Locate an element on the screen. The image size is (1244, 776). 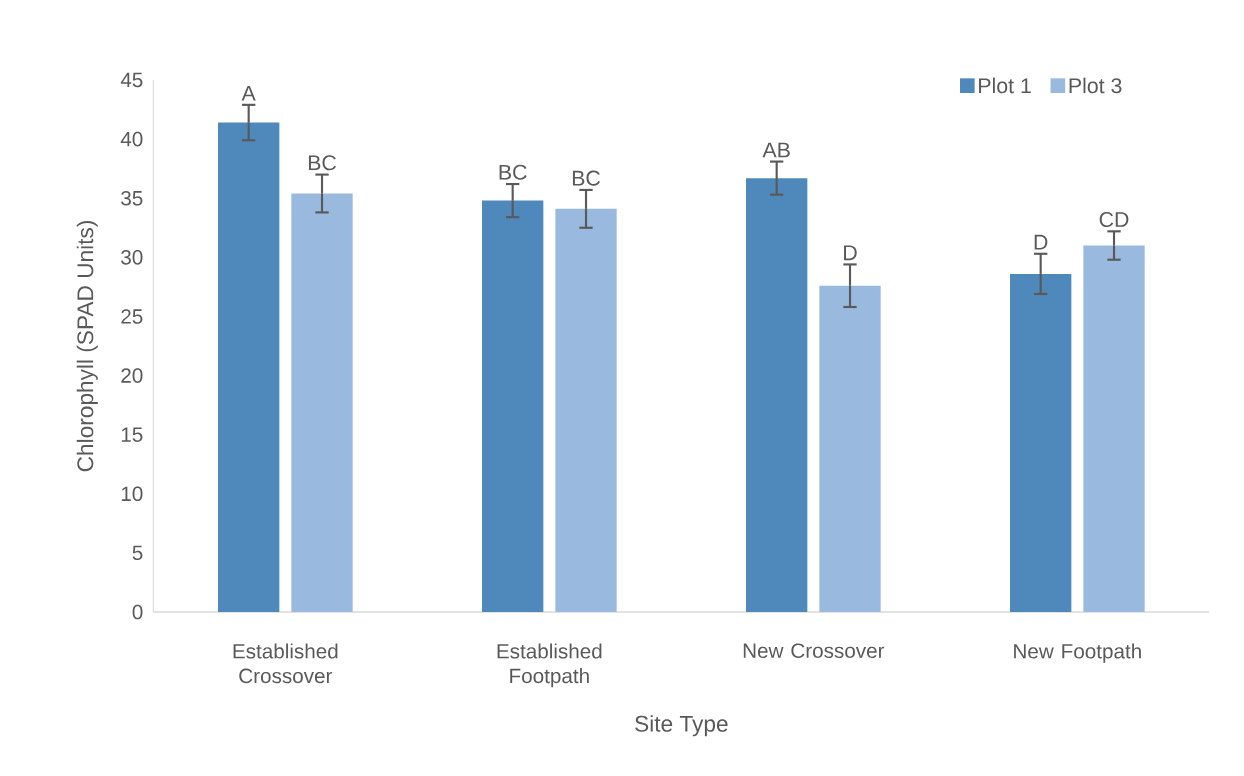
annotation: AB is located at coordinates (776, 150).